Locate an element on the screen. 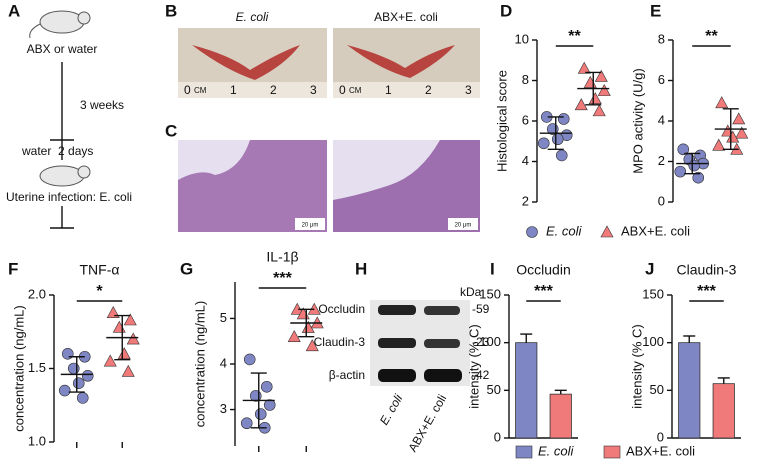 Image resolution: width=771 pixels, height=463 pixels. panel-label: B is located at coordinates (171, 10).